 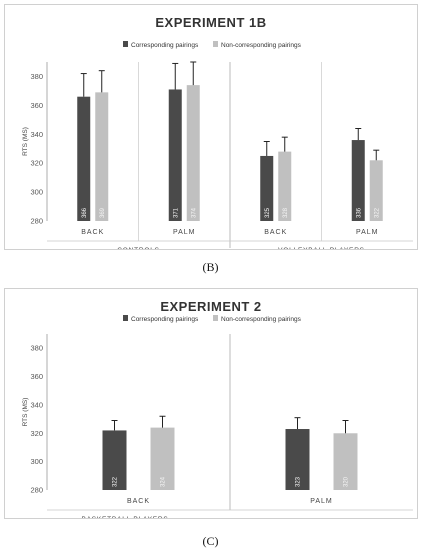 What do you see at coordinates (103, 212) in the screenshot?
I see `data-label: 369` at bounding box center [103, 212].